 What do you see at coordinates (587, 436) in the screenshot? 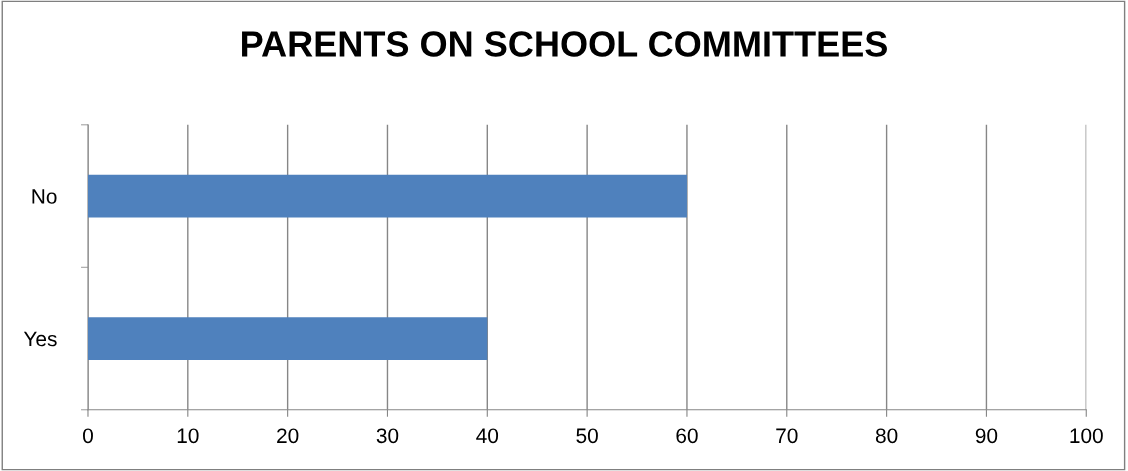
I see `x-tick-label: 50` at bounding box center [587, 436].